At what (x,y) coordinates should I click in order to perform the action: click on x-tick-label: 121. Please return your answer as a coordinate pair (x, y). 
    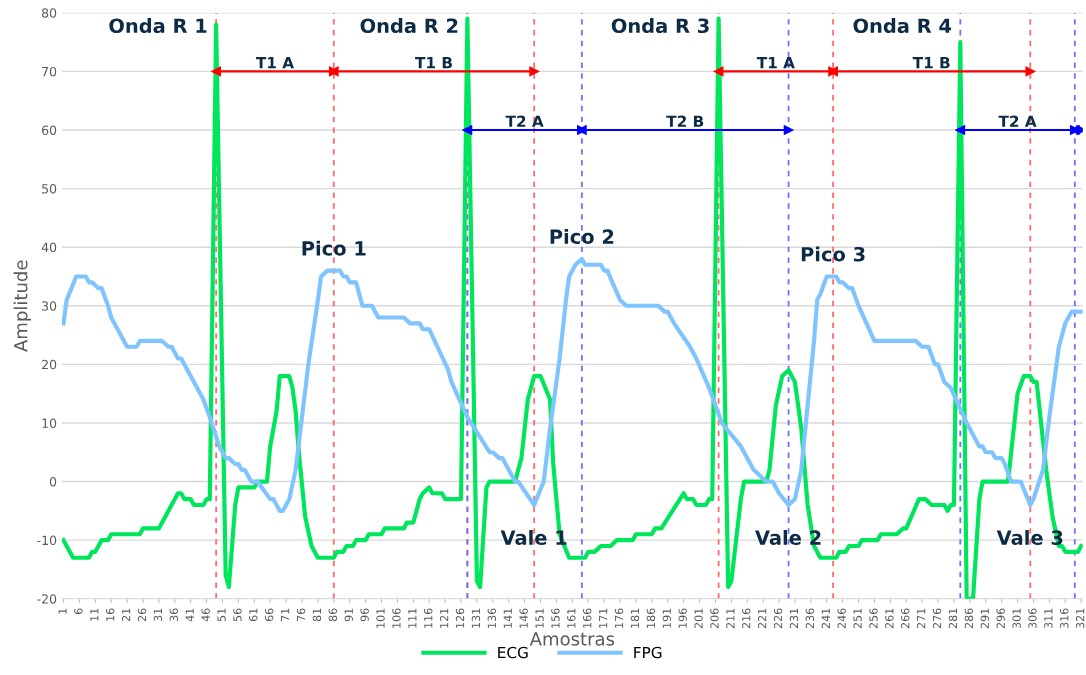
    Looking at the image, I should click on (444, 618).